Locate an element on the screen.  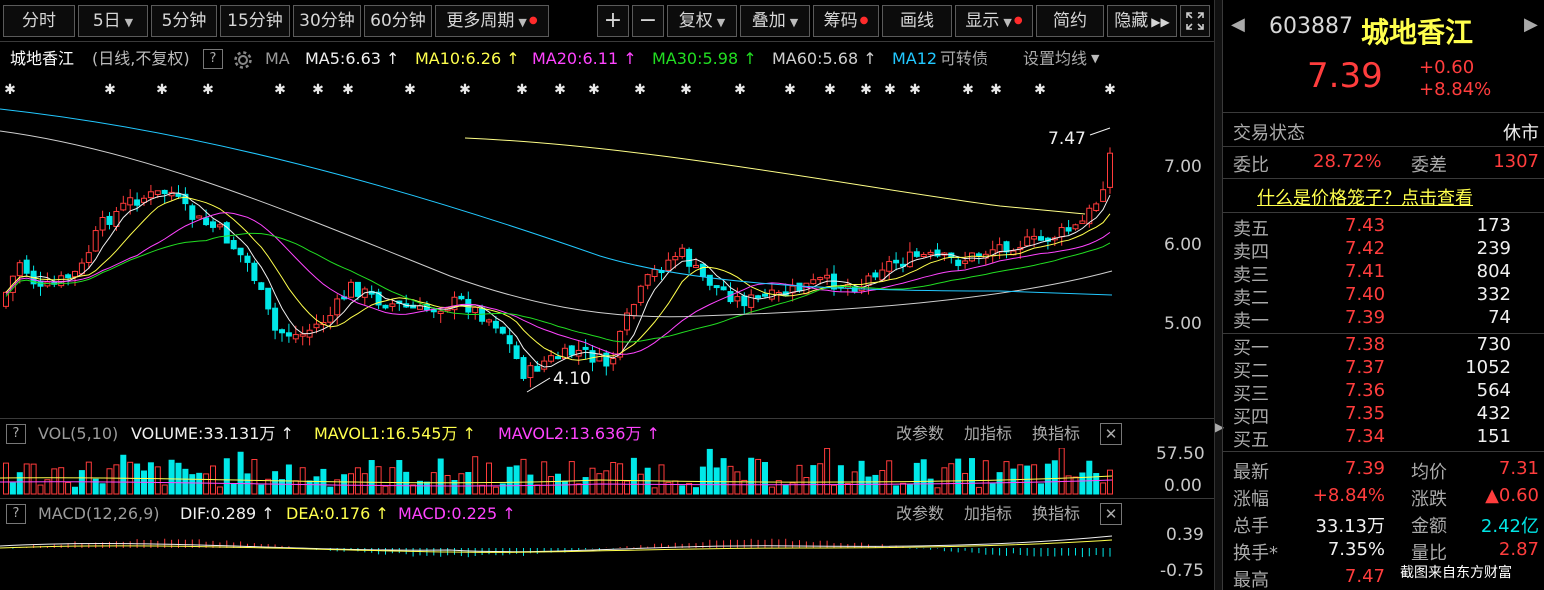
vol-close-button: ✕ is located at coordinates (1111, 434).